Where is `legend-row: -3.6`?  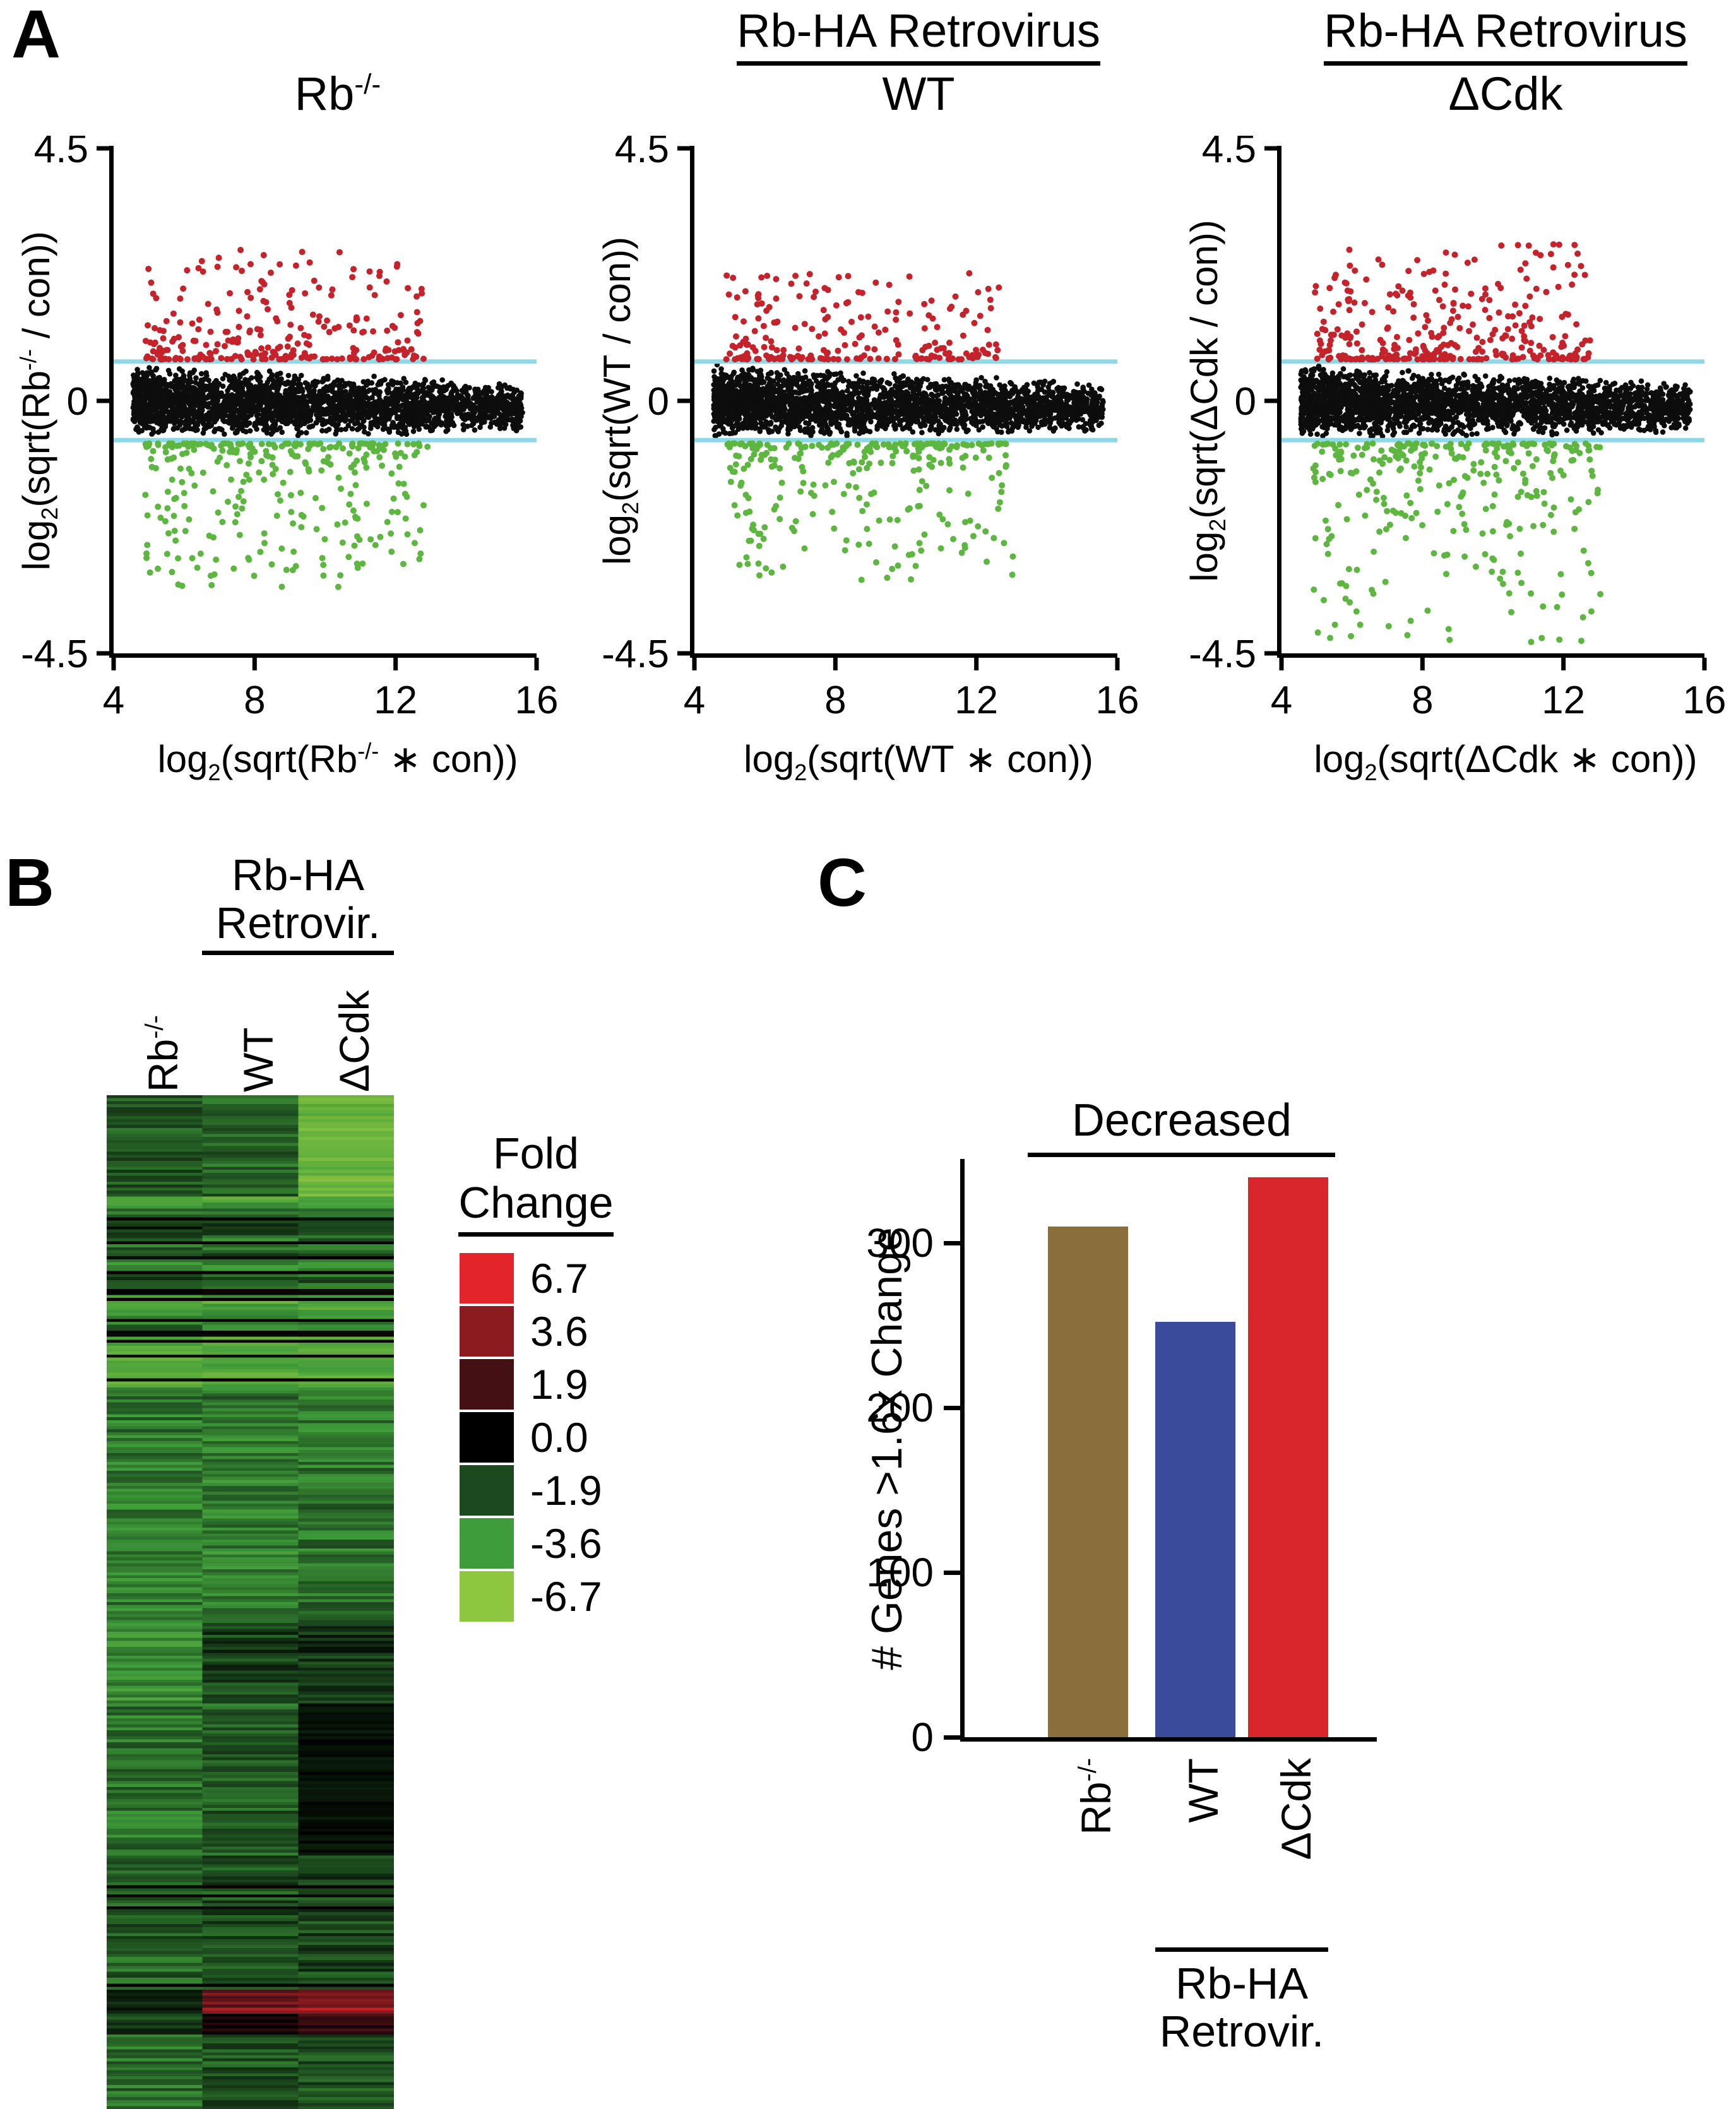 legend-row: -3.6 is located at coordinates (531, 1543).